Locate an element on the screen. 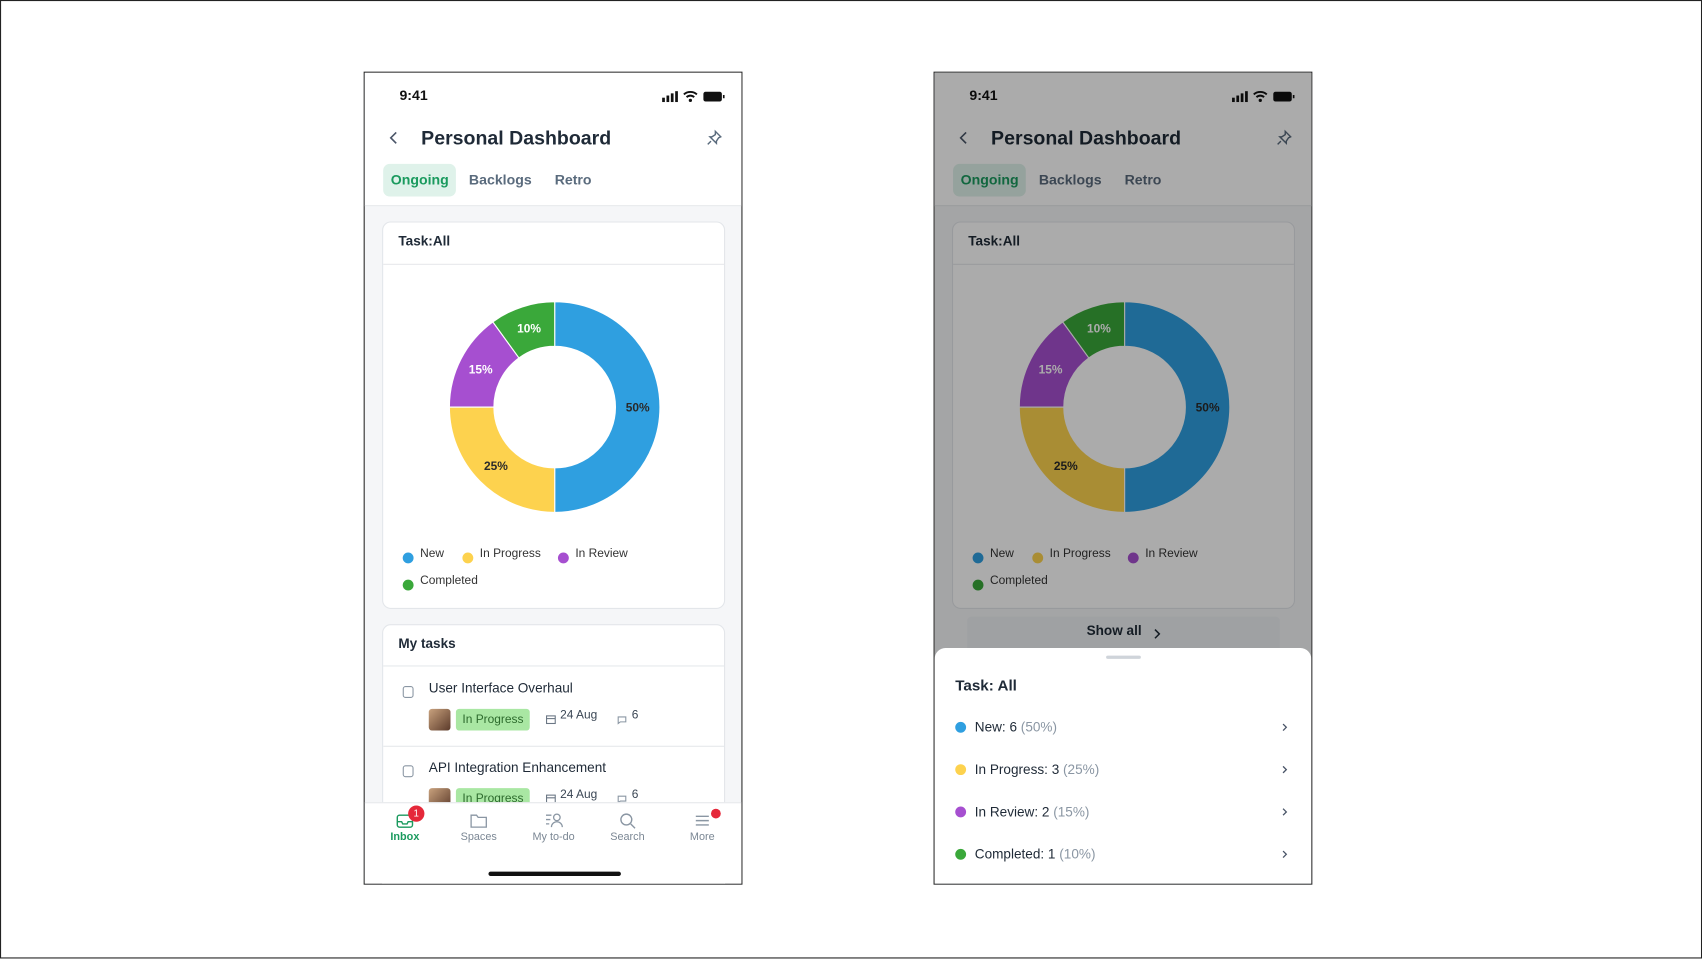  nav-item: Search is located at coordinates (628, 830).